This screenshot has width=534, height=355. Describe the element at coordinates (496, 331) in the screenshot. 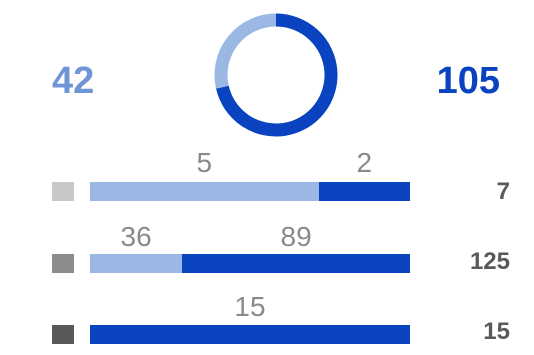

I see `row-total: 15` at that location.